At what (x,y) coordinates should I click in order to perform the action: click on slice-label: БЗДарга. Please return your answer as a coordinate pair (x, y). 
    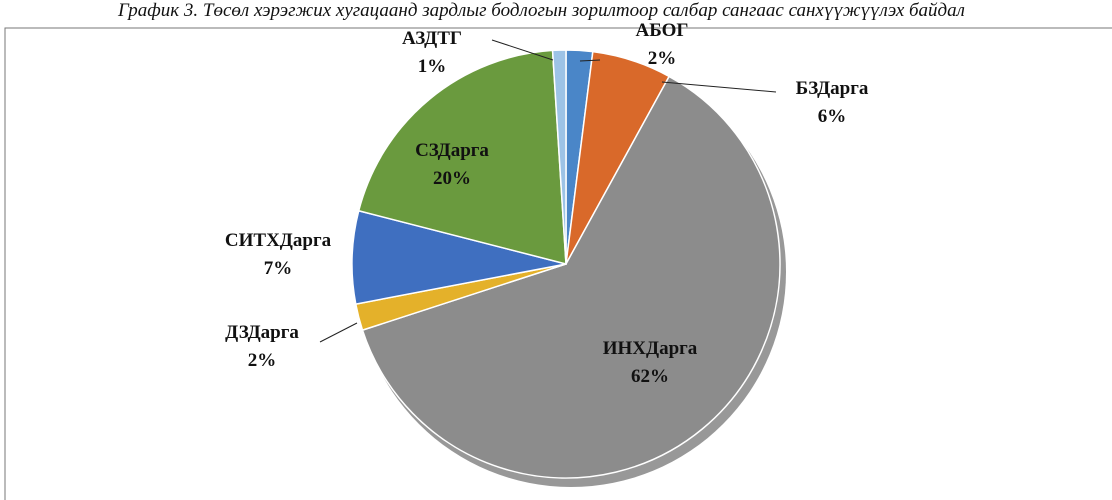
    Looking at the image, I should click on (832, 88).